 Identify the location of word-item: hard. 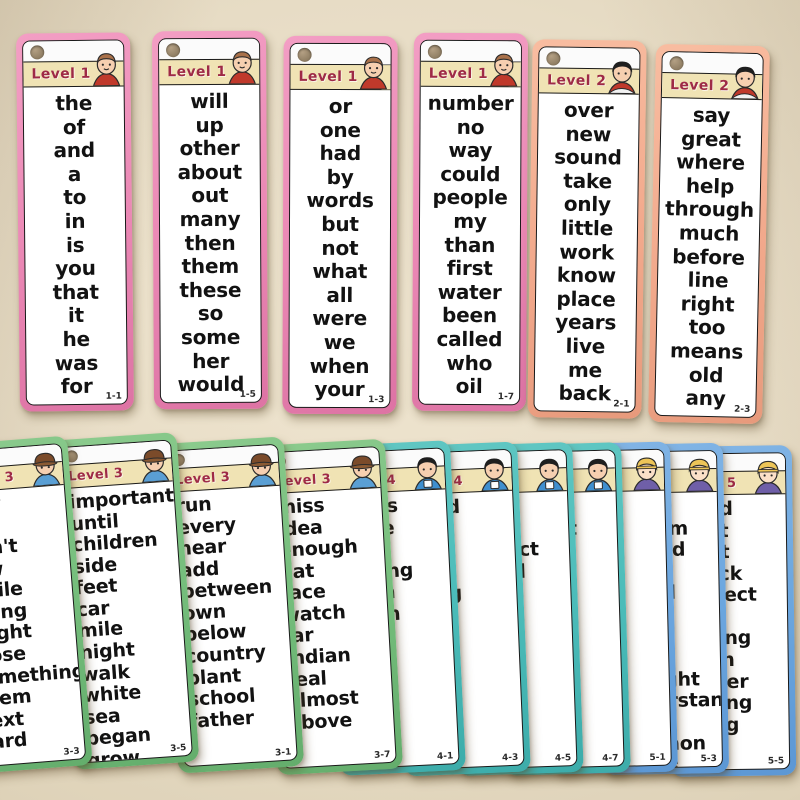
(14, 741).